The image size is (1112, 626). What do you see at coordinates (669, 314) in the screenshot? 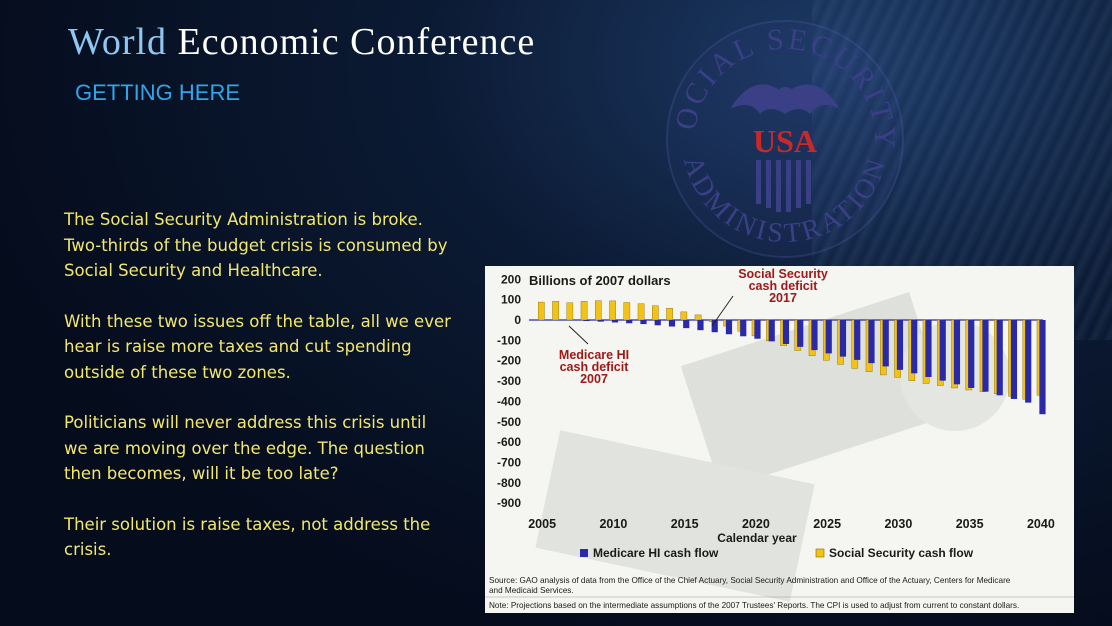
I see `bar-social-security-2014` at bounding box center [669, 314].